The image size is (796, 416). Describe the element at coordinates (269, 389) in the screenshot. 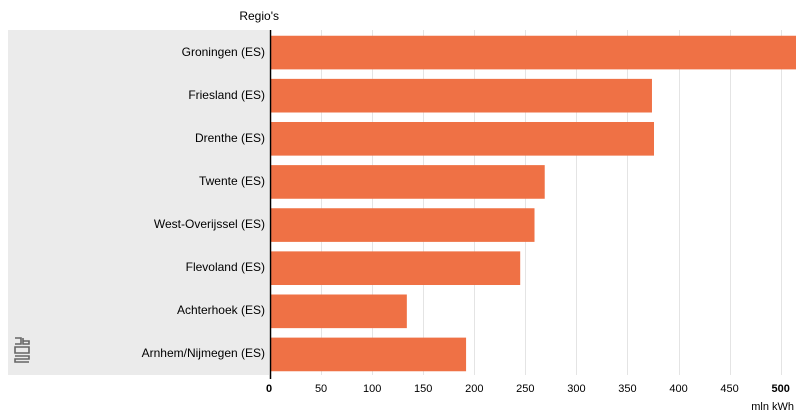

I see `x-tick-label: 0` at that location.